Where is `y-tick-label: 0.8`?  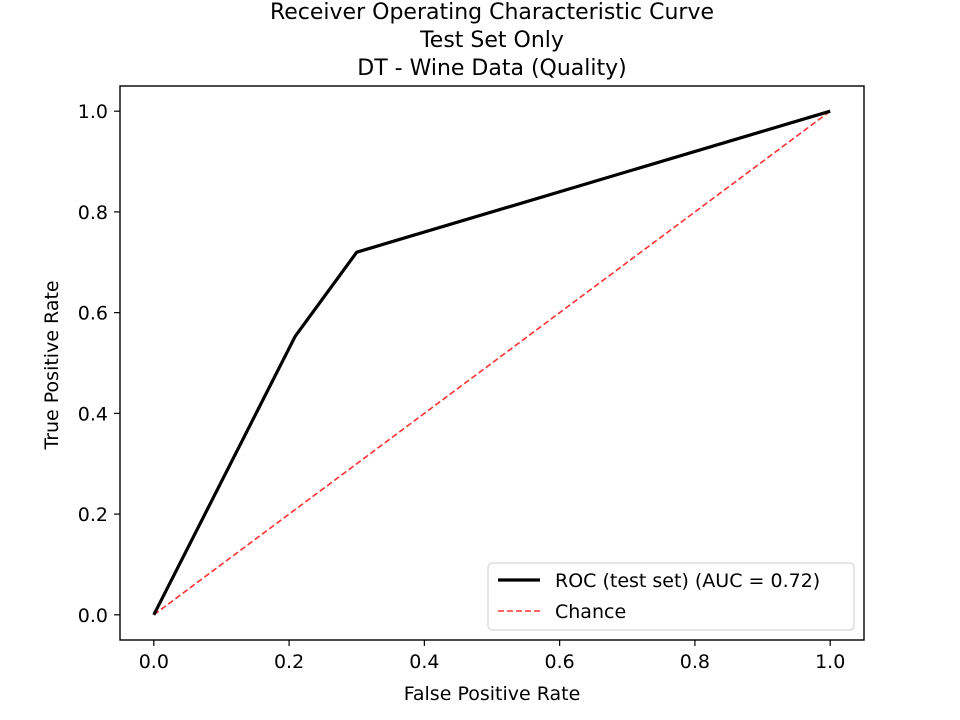
y-tick-label: 0.8 is located at coordinates (93, 213).